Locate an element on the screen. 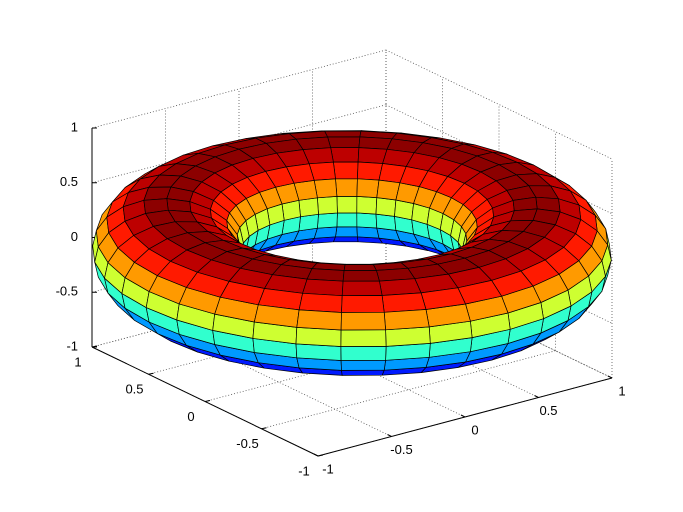  y-tick-label: 1 is located at coordinates (77, 361).